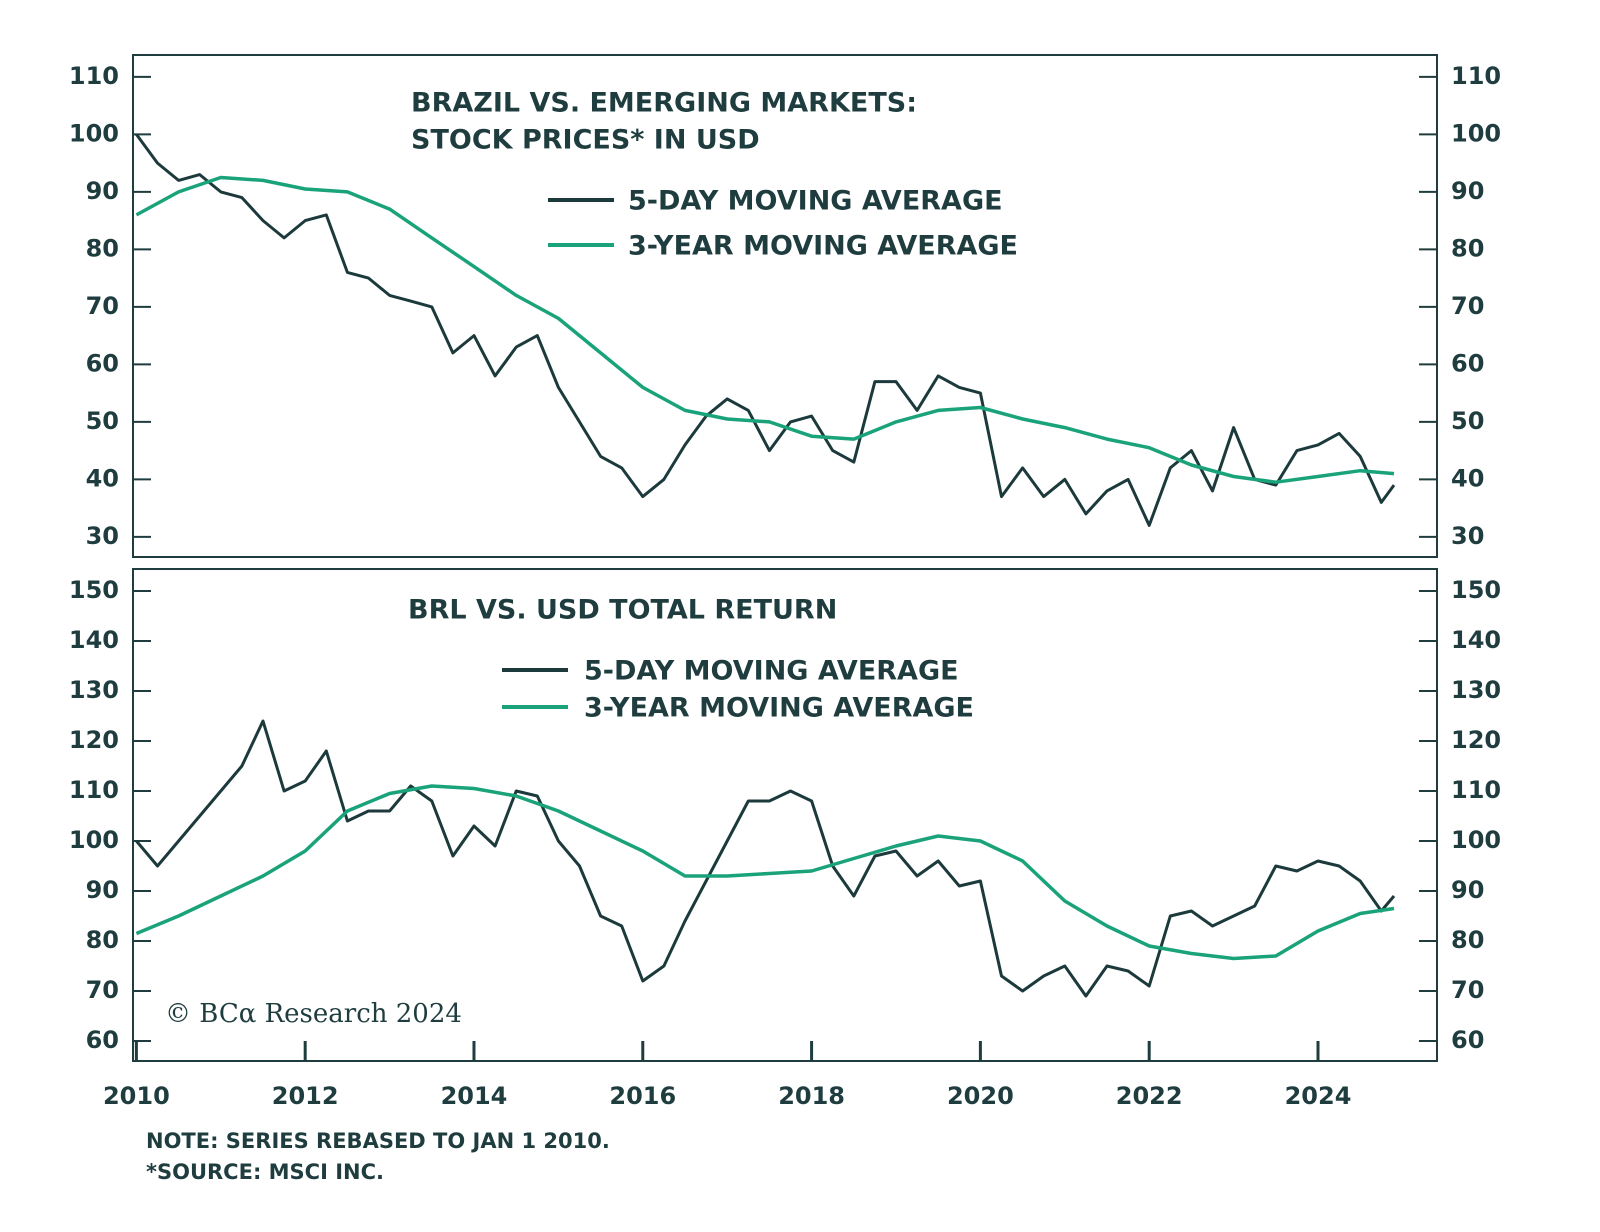 The width and height of the screenshot is (1600, 1232). What do you see at coordinates (1467, 421) in the screenshot?
I see `y2-tick-label: 50` at bounding box center [1467, 421].